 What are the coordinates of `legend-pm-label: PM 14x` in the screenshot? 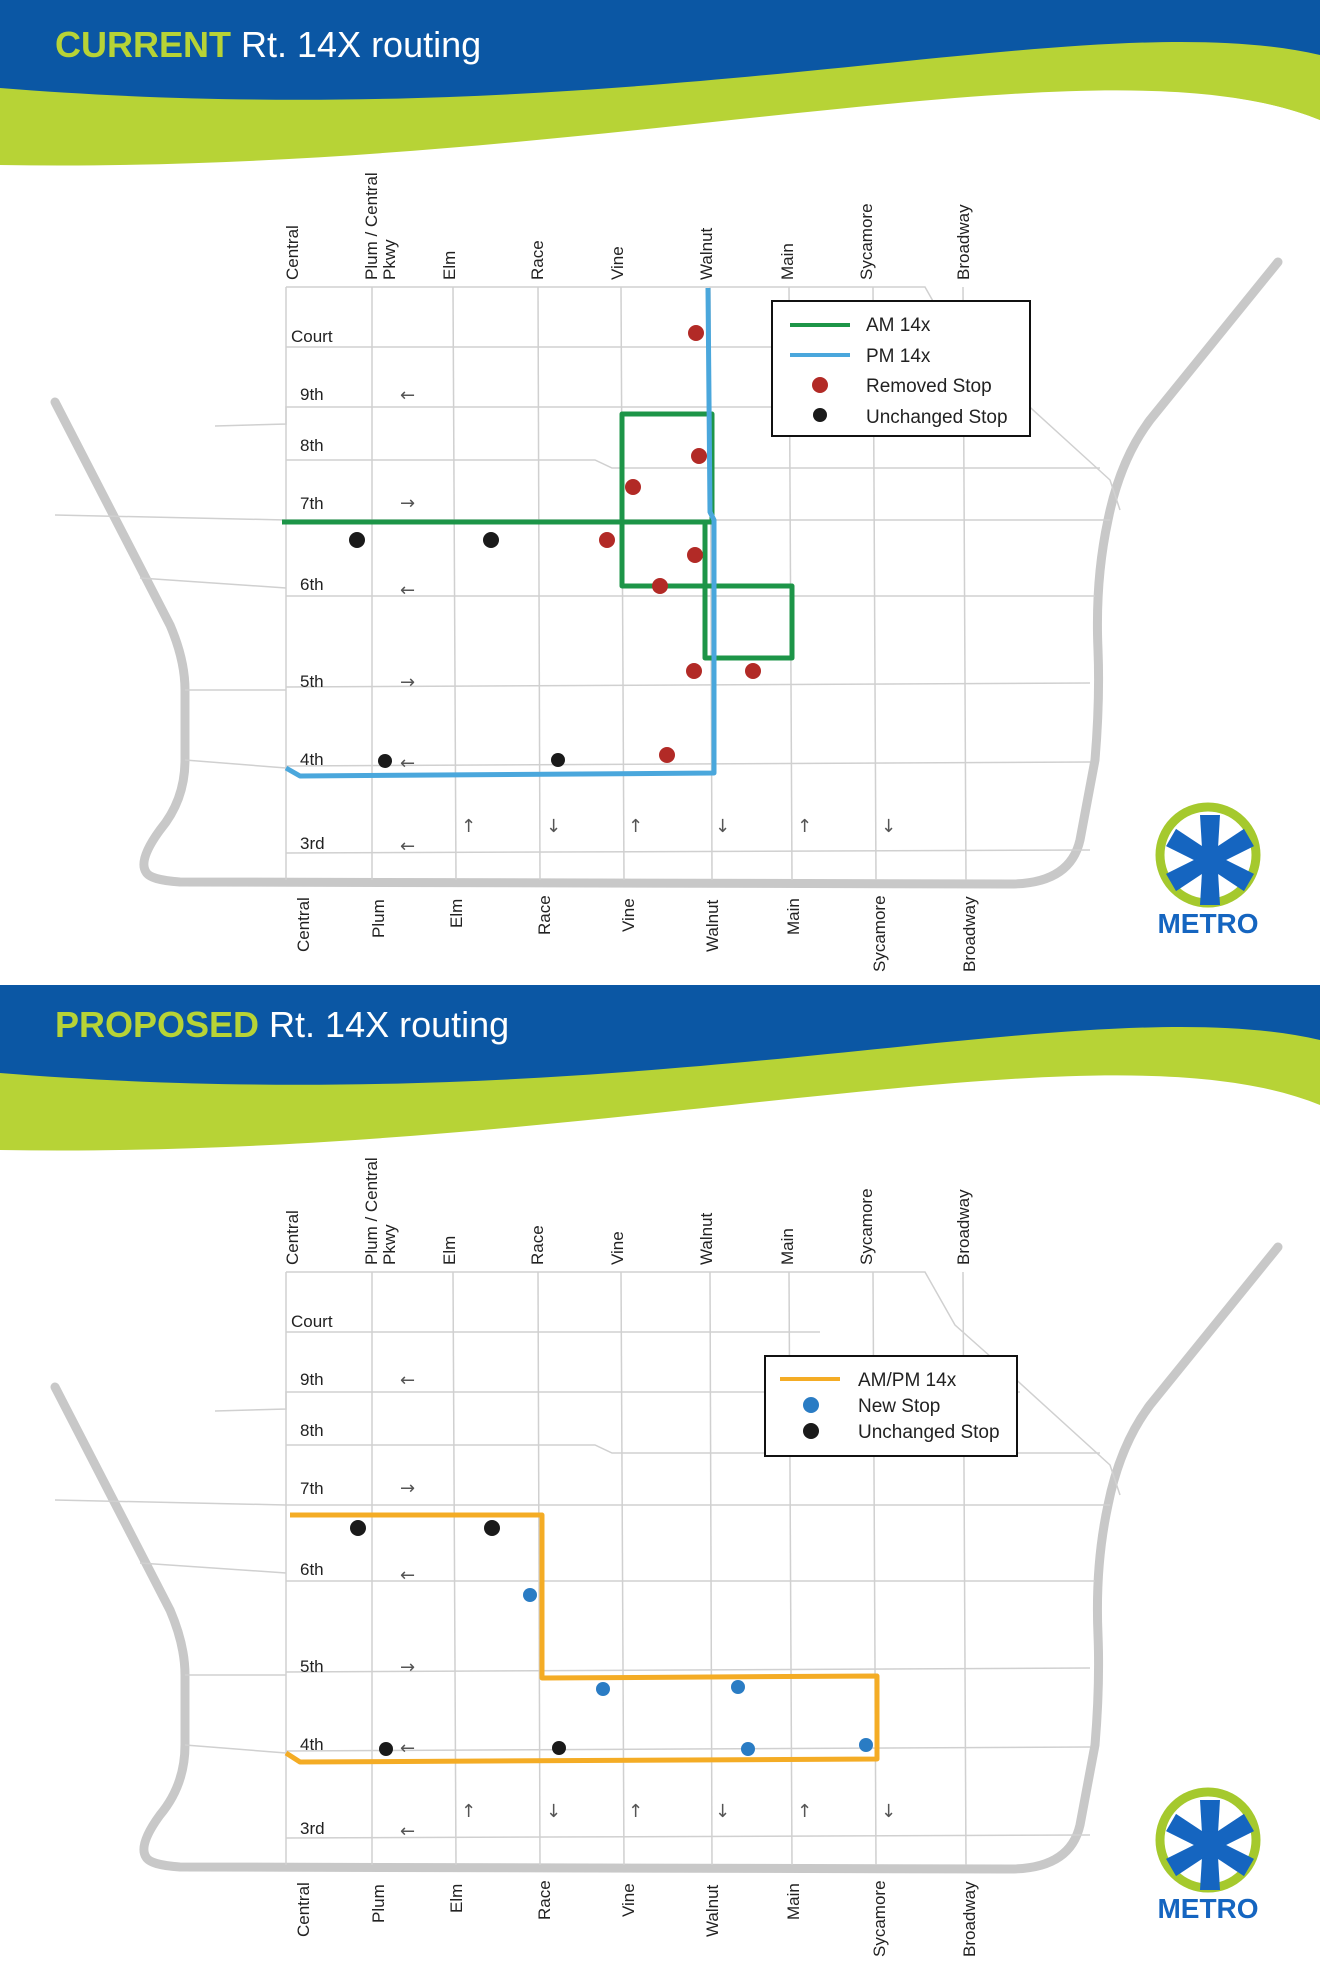 It's located at (898, 356).